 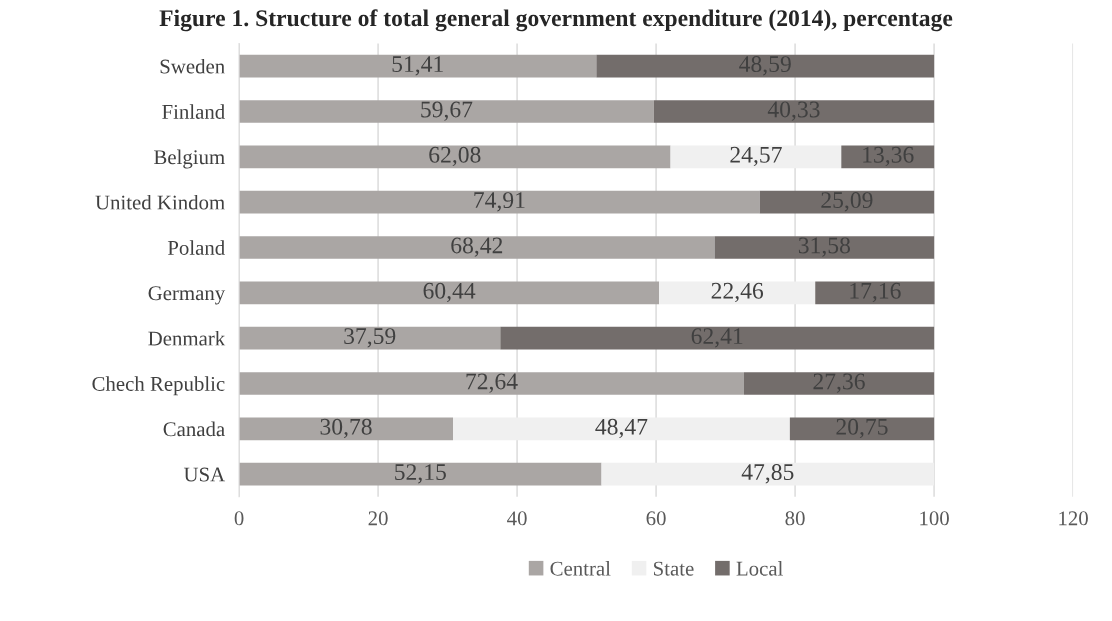 I want to click on data-label: 59,67, so click(x=447, y=111).